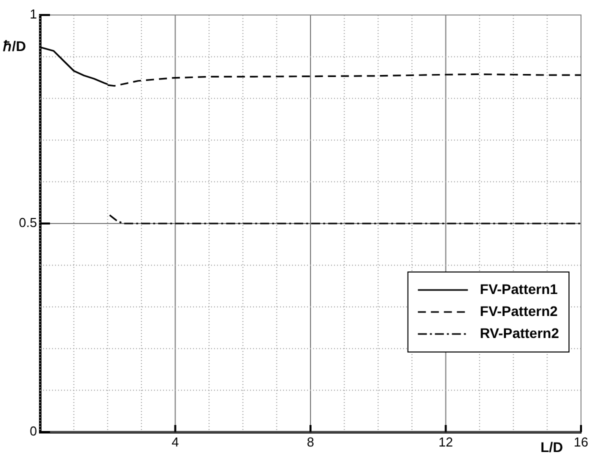 This screenshot has width=593, height=457. Describe the element at coordinates (519, 288) in the screenshot. I see `legend-label: FV-Pattern1` at that location.